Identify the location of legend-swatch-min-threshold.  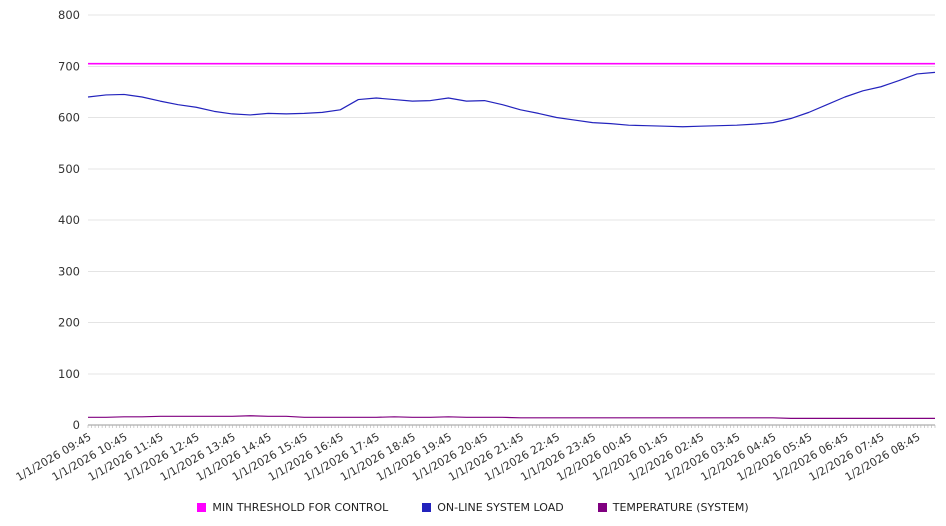
(202, 507).